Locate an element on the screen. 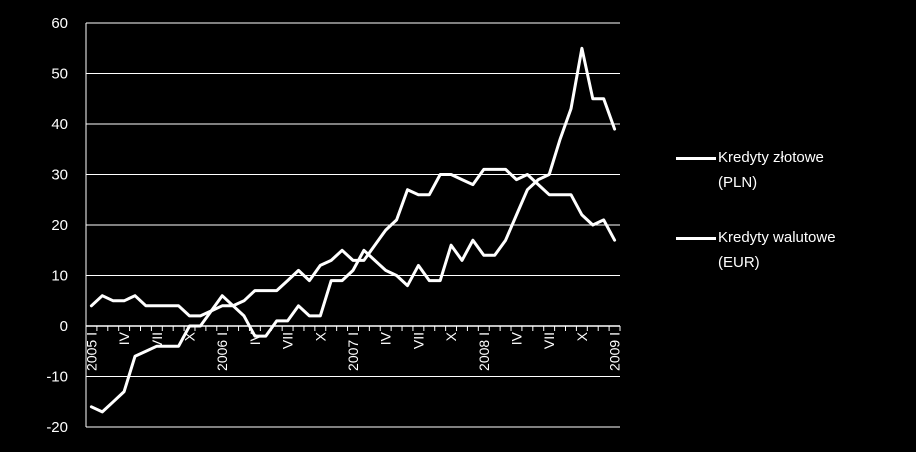 The width and height of the screenshot is (916, 452). y-tick-label: -10 is located at coordinates (57, 377).